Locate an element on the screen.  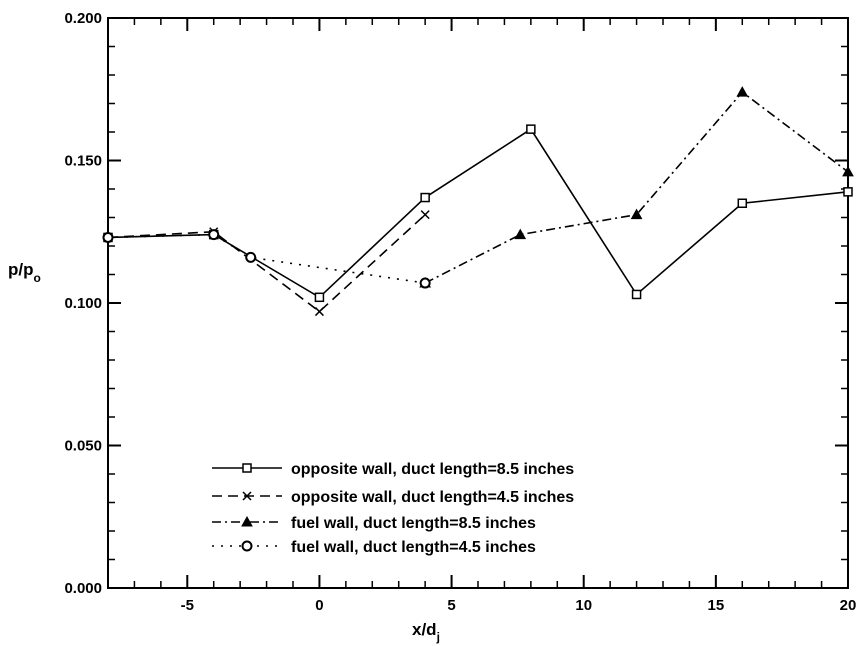
y-axis-label-subscript: o is located at coordinates (37, 278).